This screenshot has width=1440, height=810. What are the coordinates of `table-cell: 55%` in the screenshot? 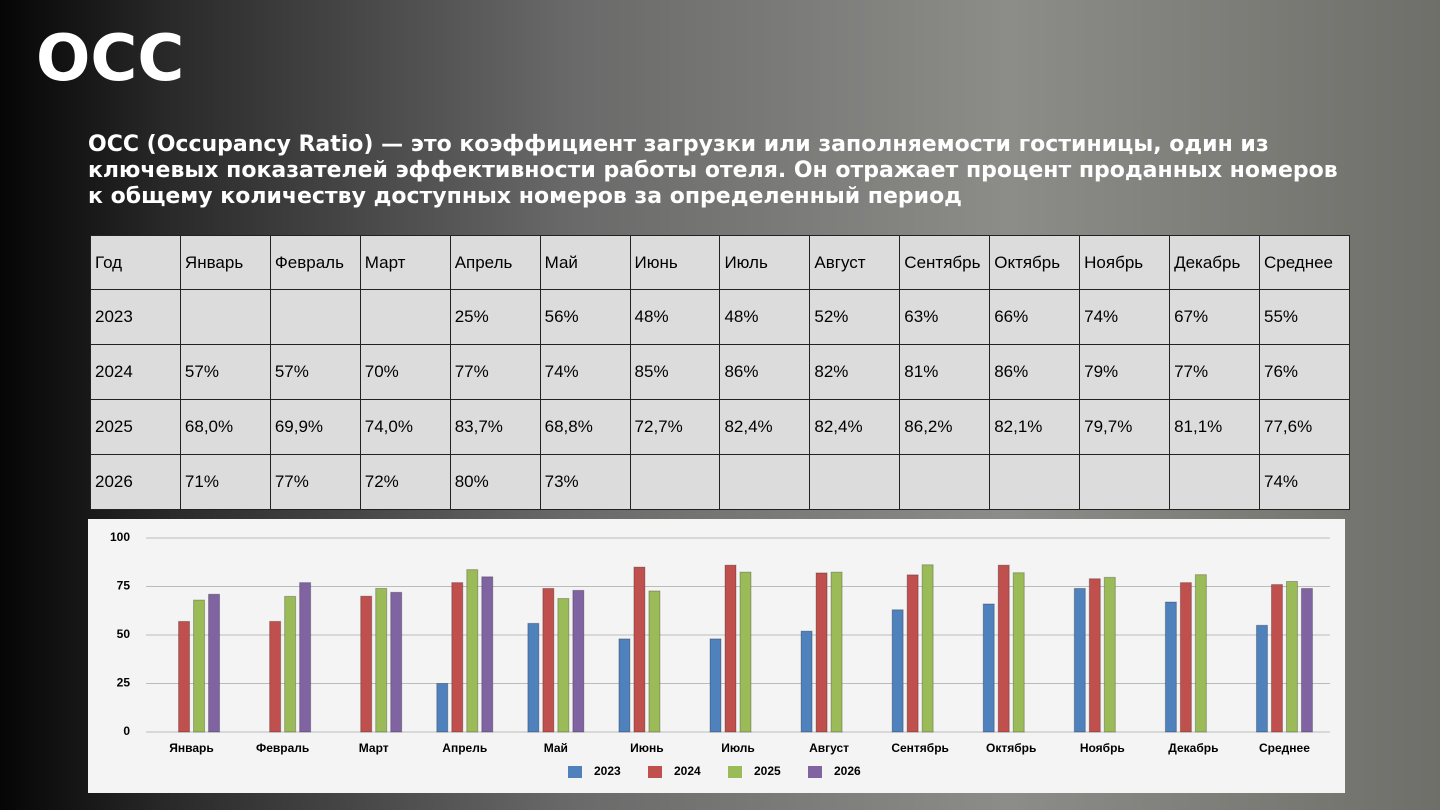 It's located at (1304, 317).